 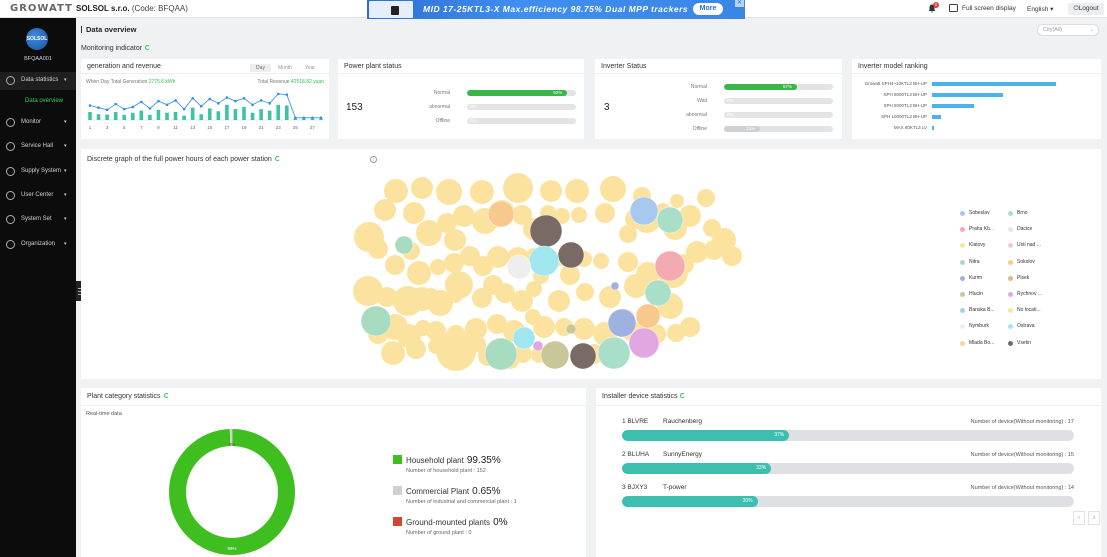 What do you see at coordinates (1026, 326) in the screenshot?
I see `legend-label: Ostrava` at bounding box center [1026, 326].